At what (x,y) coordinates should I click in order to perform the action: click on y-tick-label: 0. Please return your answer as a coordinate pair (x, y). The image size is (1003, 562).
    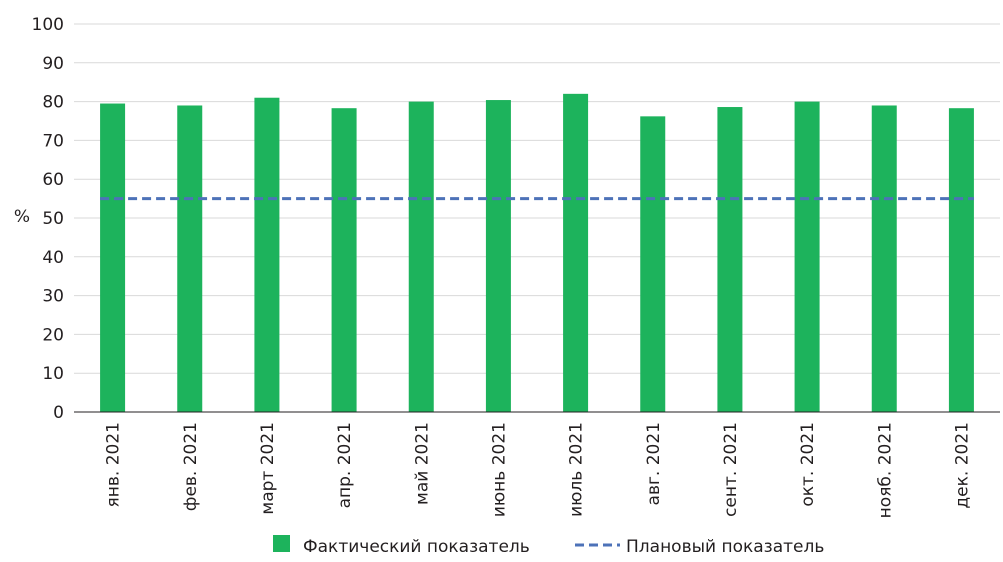
    Looking at the image, I should click on (58, 413).